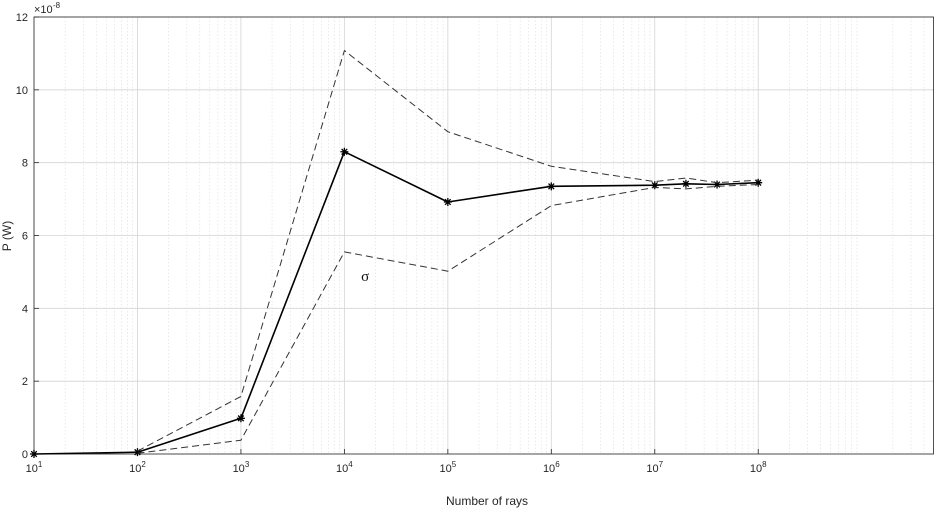 This screenshot has width=934, height=512. What do you see at coordinates (137, 467) in the screenshot?
I see `x-tick-label: 10²` at bounding box center [137, 467].